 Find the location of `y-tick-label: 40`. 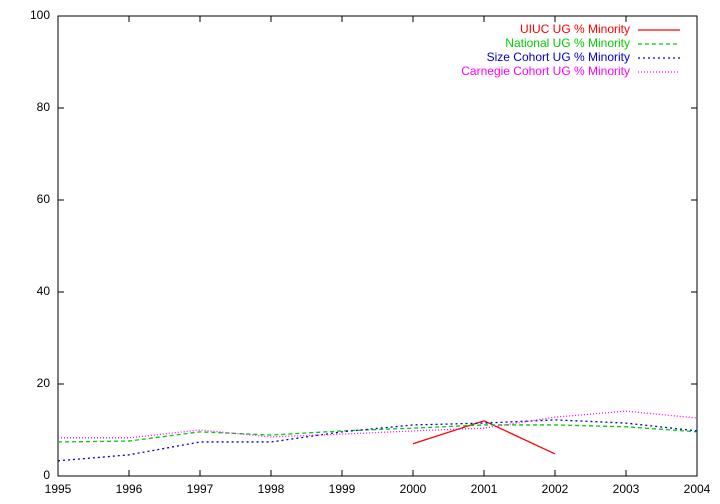

y-tick-label: 40 is located at coordinates (44, 291).